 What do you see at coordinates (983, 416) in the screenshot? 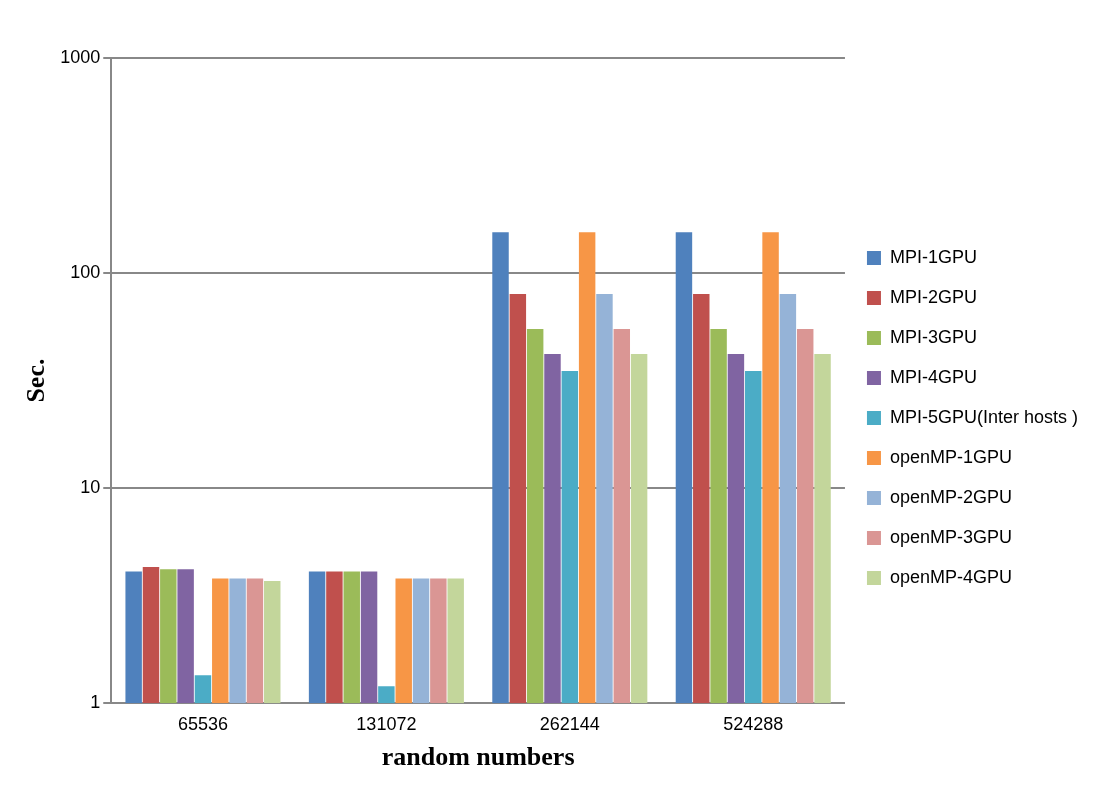
I see `legend-label: MPI-5GPU(Inter hosts )` at bounding box center [983, 416].